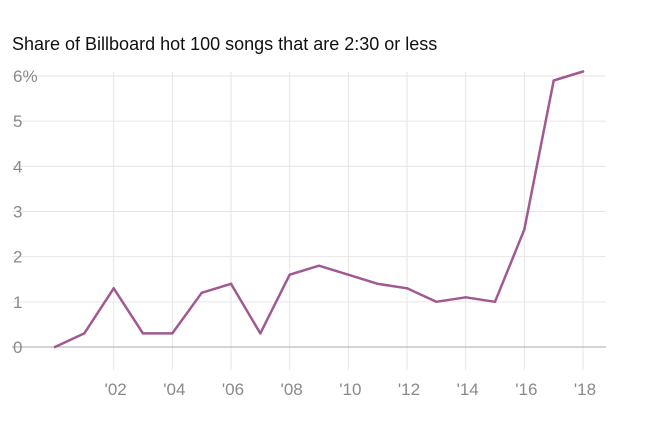  What do you see at coordinates (468, 389) in the screenshot?
I see `x-tick-label: '14` at bounding box center [468, 389].